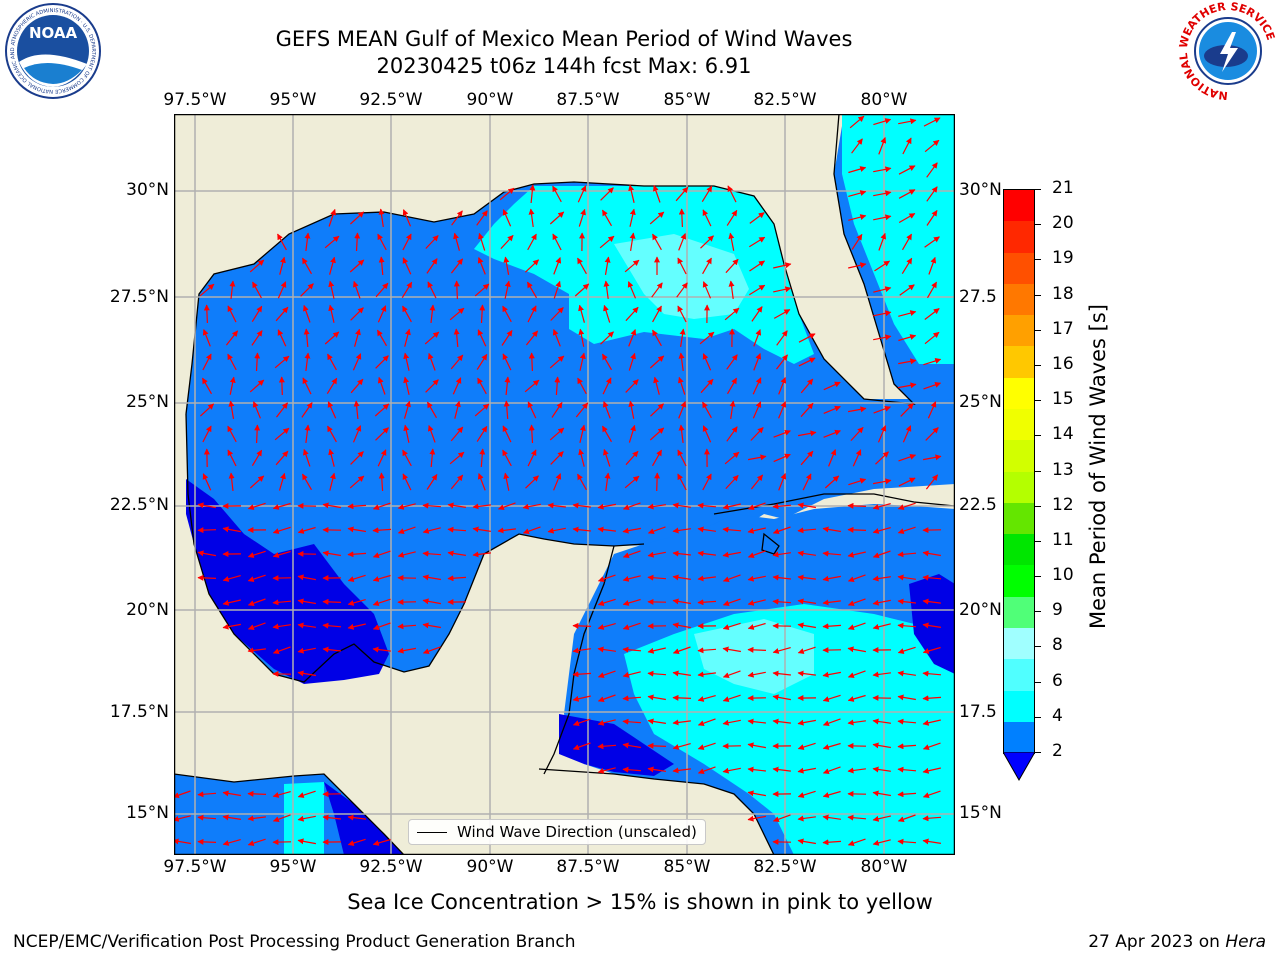 Image resolution: width=1280 pixels, height=960 pixels. What do you see at coordinates (139, 712) in the screenshot?
I see `lat-label-left: 17.5°N` at bounding box center [139, 712].